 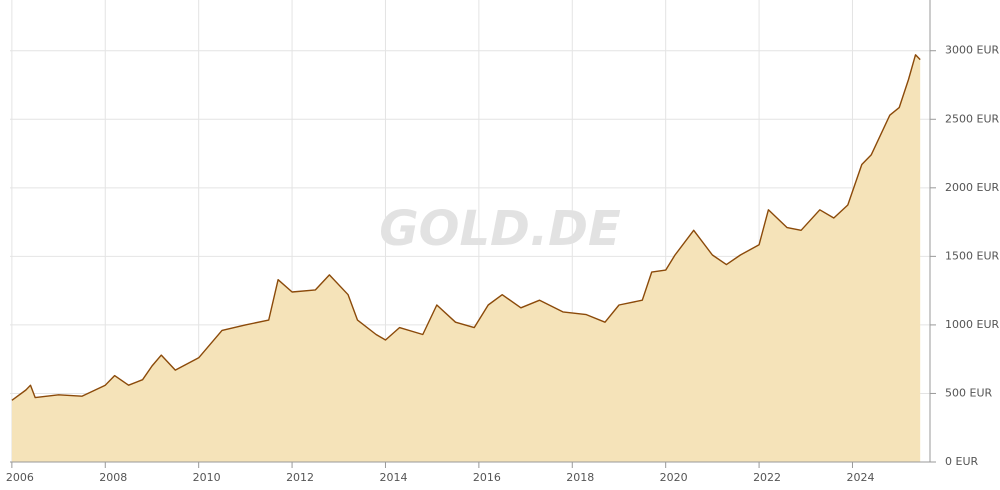 I want to click on y-tick-label: 1500 EUR, so click(x=972, y=255).